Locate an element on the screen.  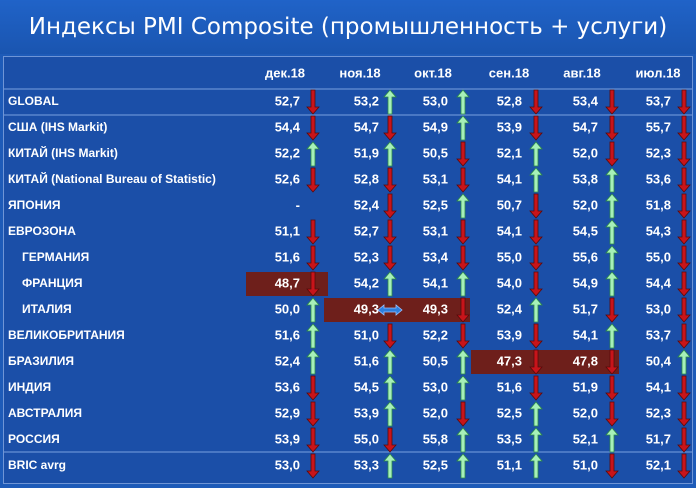
row-label: КИТАЙ (IHS Markit) is located at coordinates (63, 152).